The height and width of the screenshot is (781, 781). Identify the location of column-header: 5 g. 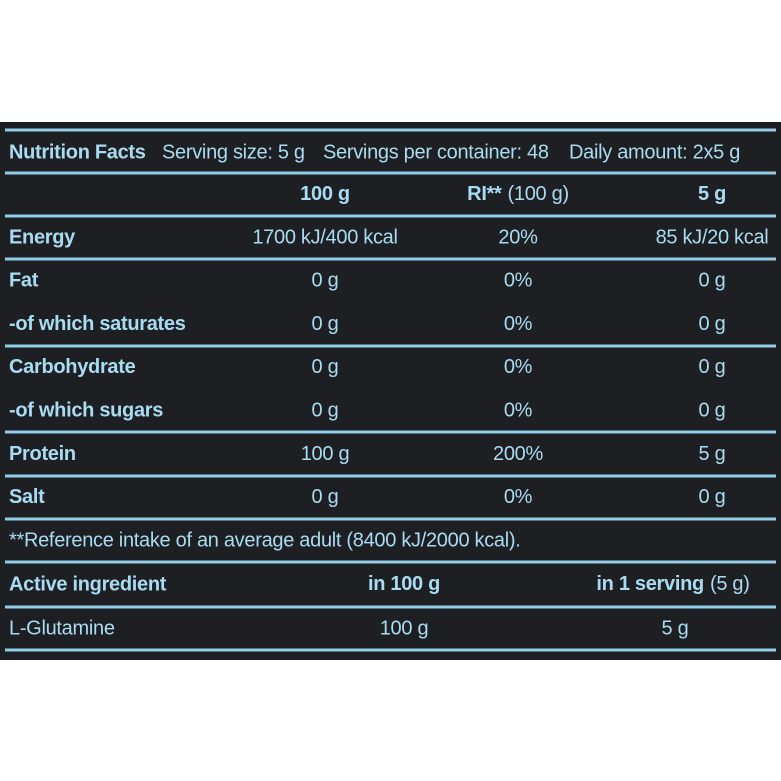
(712, 194).